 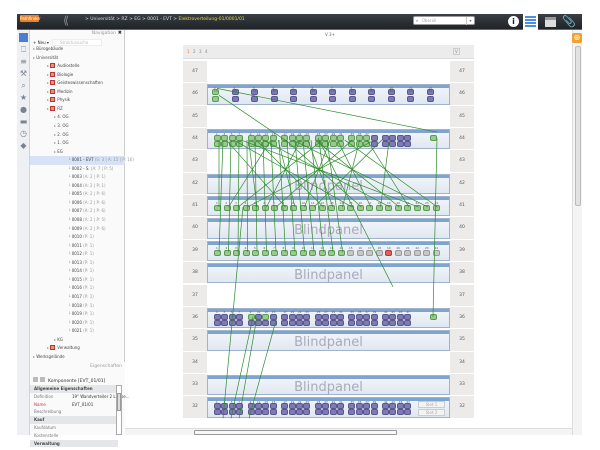 What do you see at coordinates (77, 271) in the screenshot?
I see `tree-item: └ 0014 (P: 1)` at bounding box center [77, 271].